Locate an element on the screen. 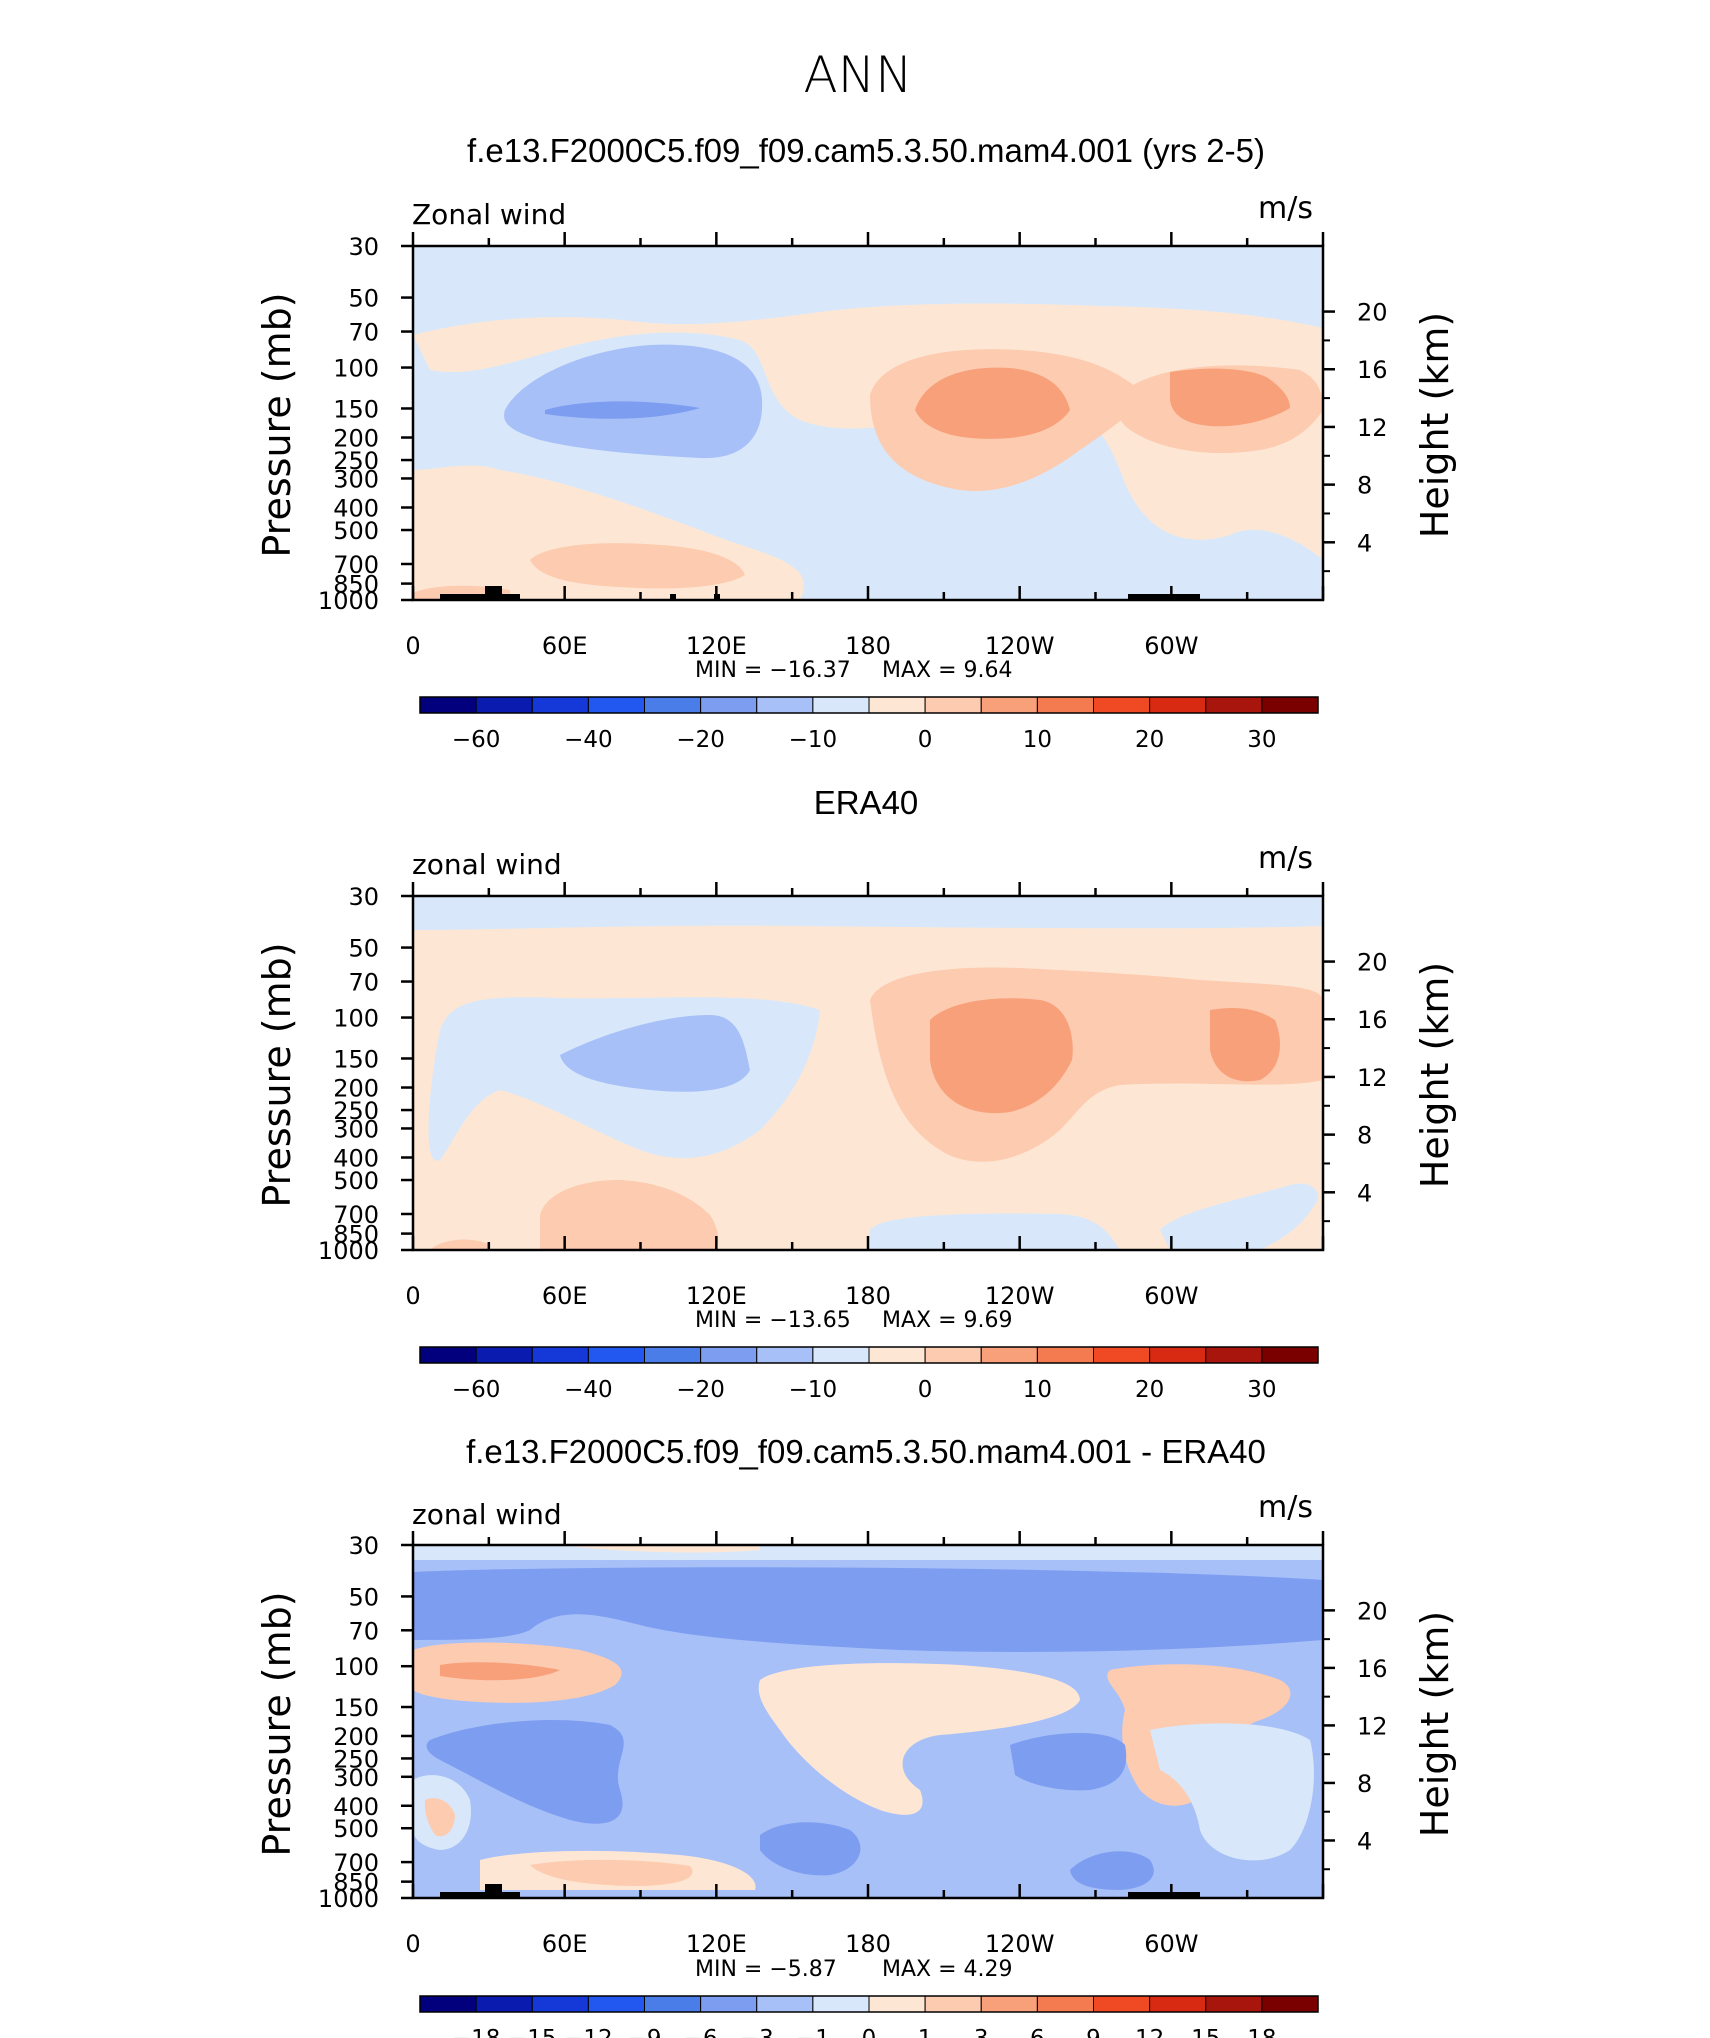 The image size is (1710, 2038). colorbar-label: 12 is located at coordinates (1149, 2032).